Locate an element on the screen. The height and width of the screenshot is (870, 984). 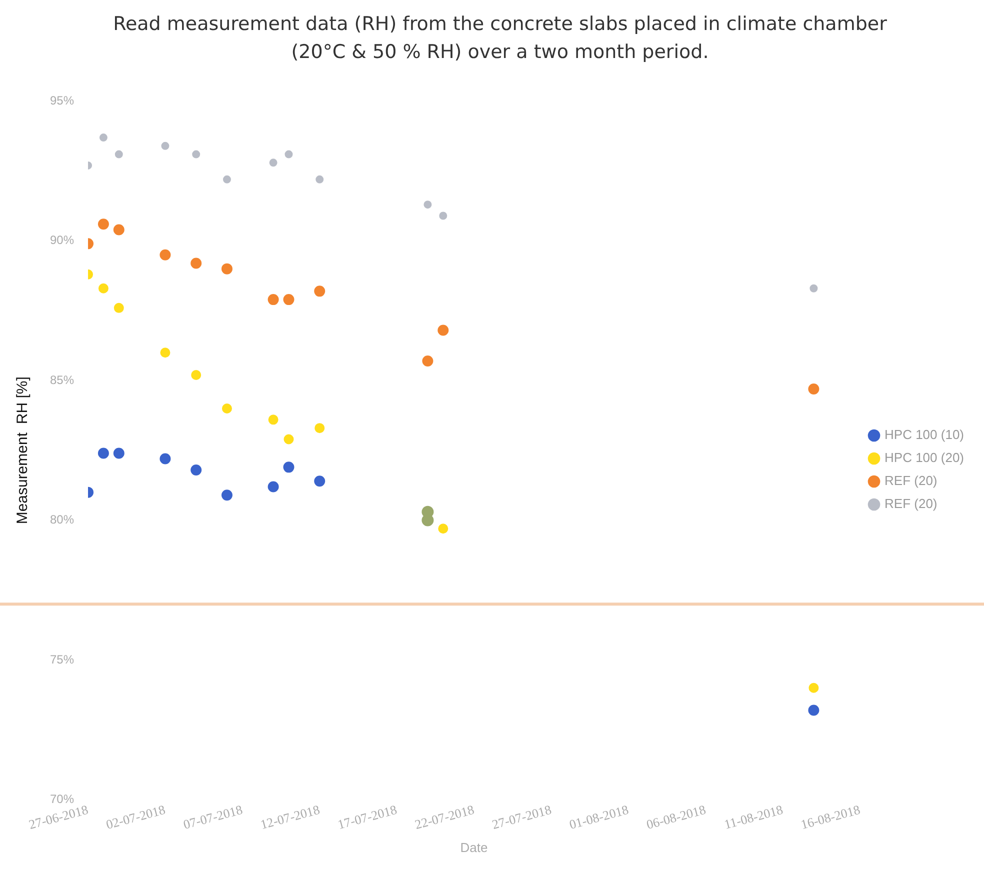
y-tick-label: 75% is located at coordinates (62, 659).